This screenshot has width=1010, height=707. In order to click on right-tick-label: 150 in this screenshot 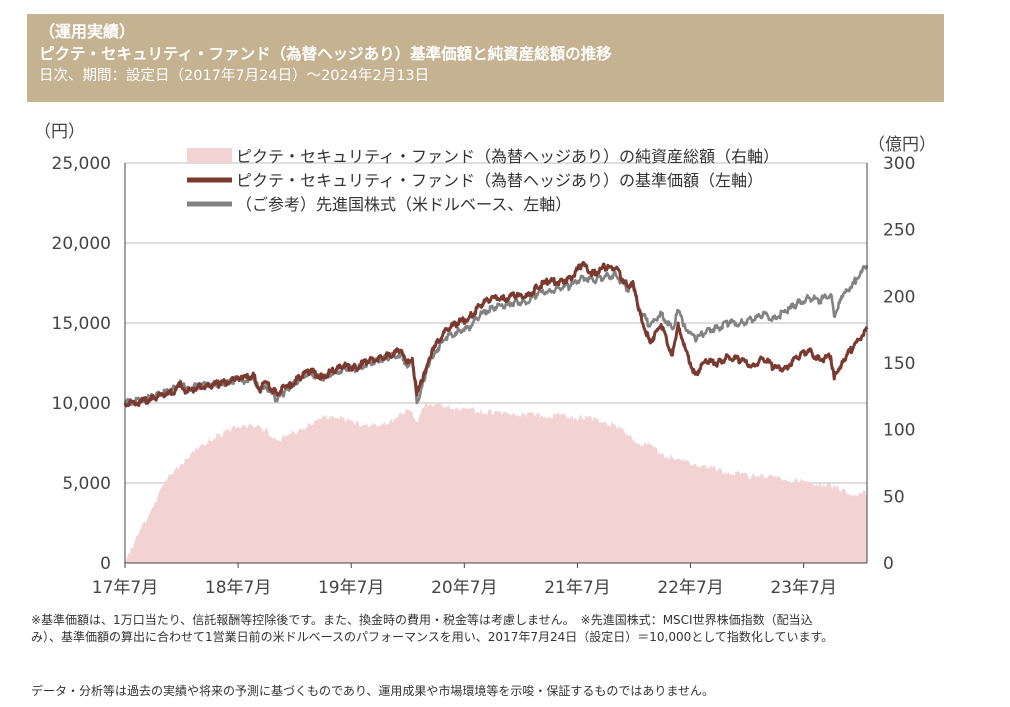, I will do `click(899, 364)`.